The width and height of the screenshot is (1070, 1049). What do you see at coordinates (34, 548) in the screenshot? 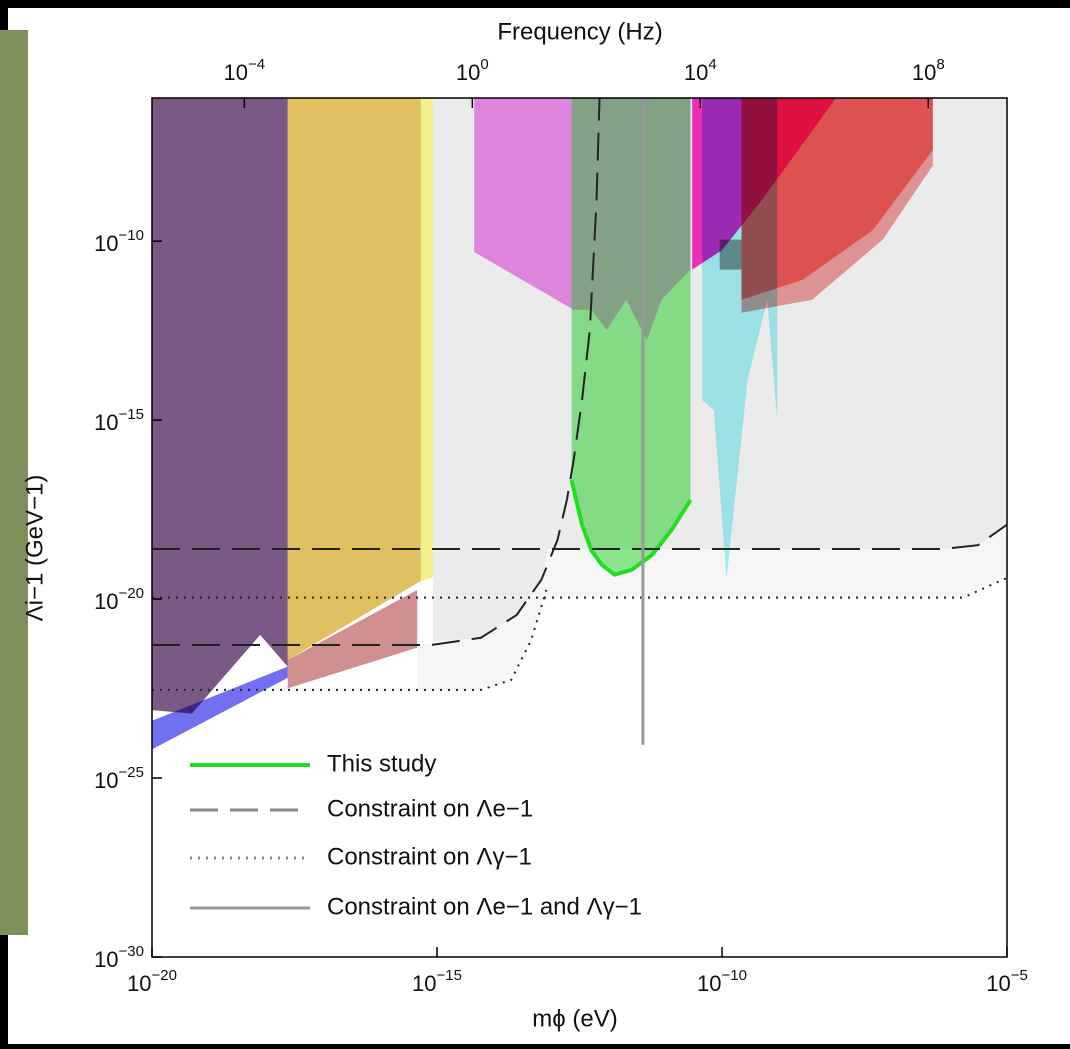
I see `y-axis-title: Λi−1 (GeV−1)` at bounding box center [34, 548].